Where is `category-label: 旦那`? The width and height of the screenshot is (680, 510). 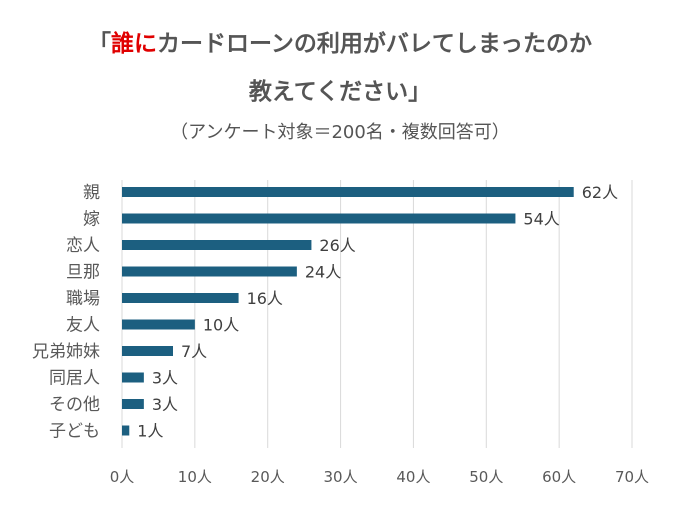 category-label: 旦那 is located at coordinates (83, 273).